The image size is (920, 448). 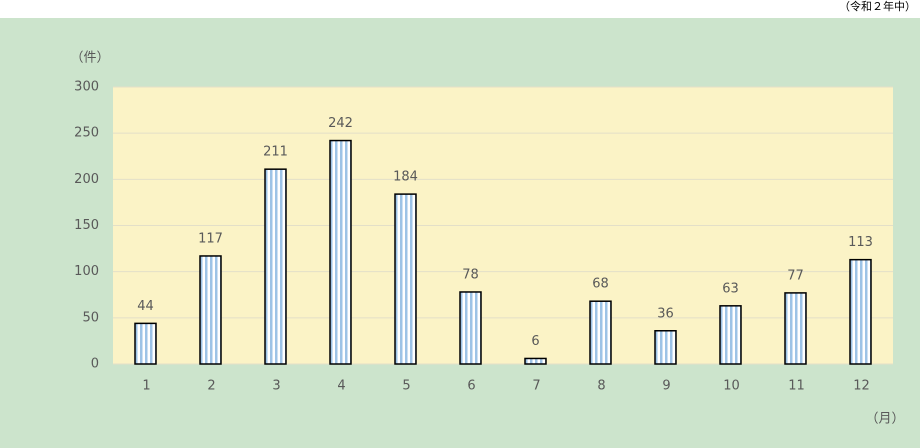 I want to click on y-tick-label: 150, so click(x=86, y=225).